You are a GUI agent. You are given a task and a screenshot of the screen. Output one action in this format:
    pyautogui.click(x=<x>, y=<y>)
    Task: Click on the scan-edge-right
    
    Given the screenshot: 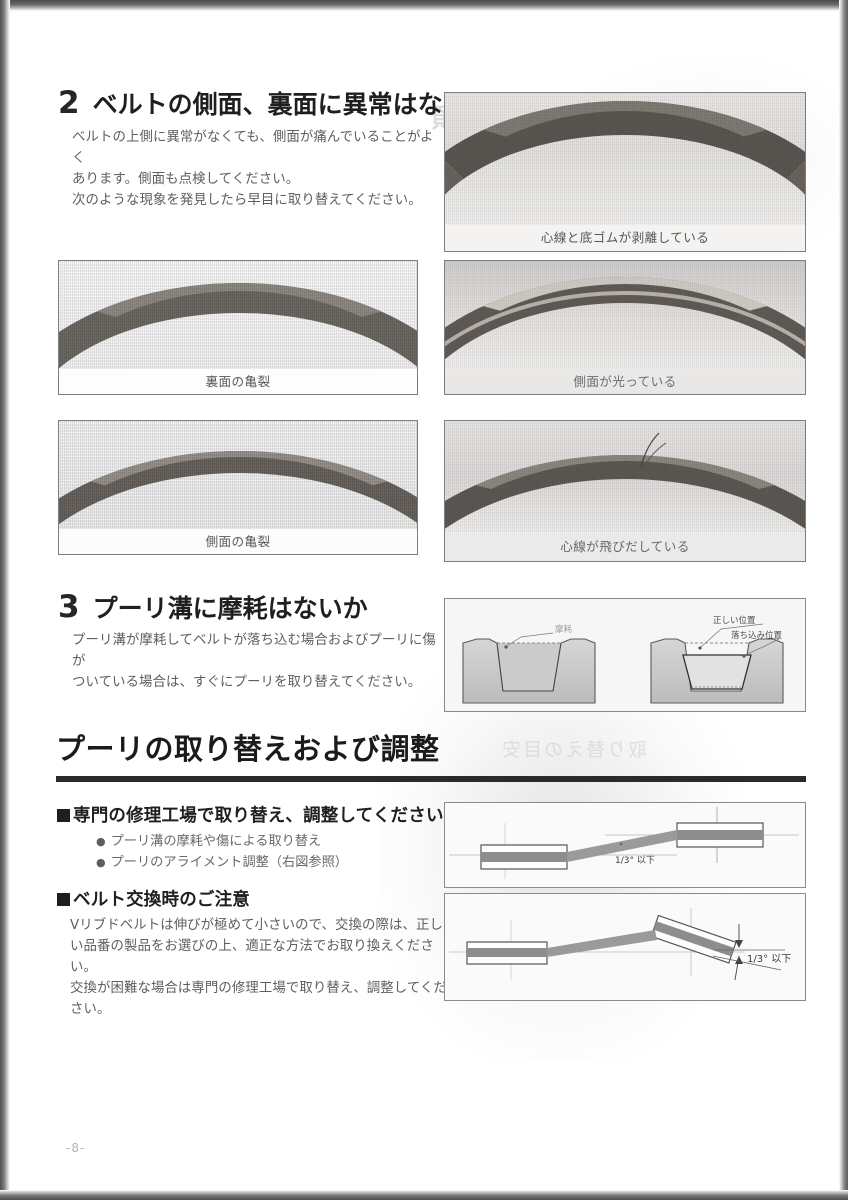 What is the action you would take?
    pyautogui.click(x=843, y=600)
    